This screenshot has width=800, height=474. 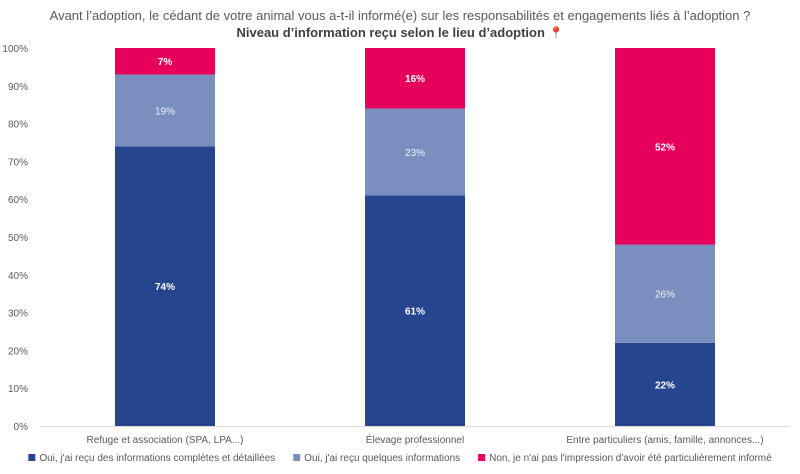 What do you see at coordinates (15, 49) in the screenshot?
I see `y-tick-label: 100%` at bounding box center [15, 49].